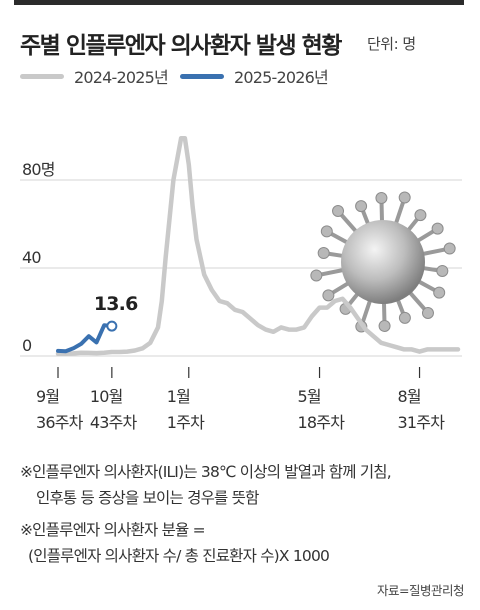 Image resolution: width=480 pixels, height=610 pixels. Describe the element at coordinates (48, 396) in the screenshot. I see `x-tick-month: 9월` at that location.